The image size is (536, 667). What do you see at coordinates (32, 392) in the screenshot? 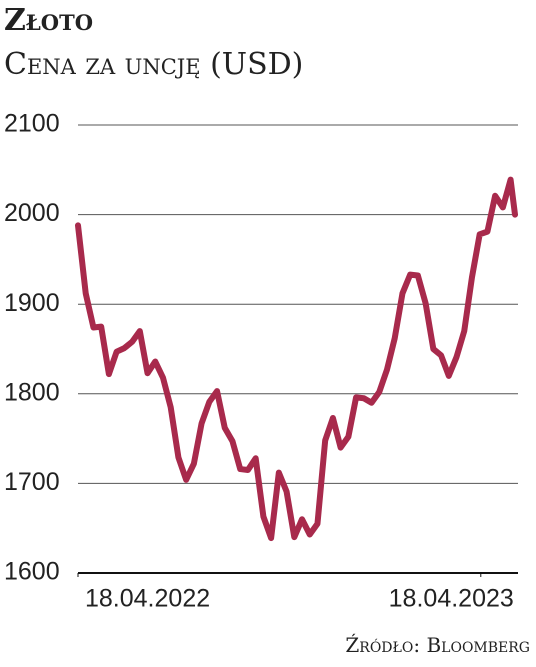
I see `y-tick-label: 1800` at bounding box center [32, 392].